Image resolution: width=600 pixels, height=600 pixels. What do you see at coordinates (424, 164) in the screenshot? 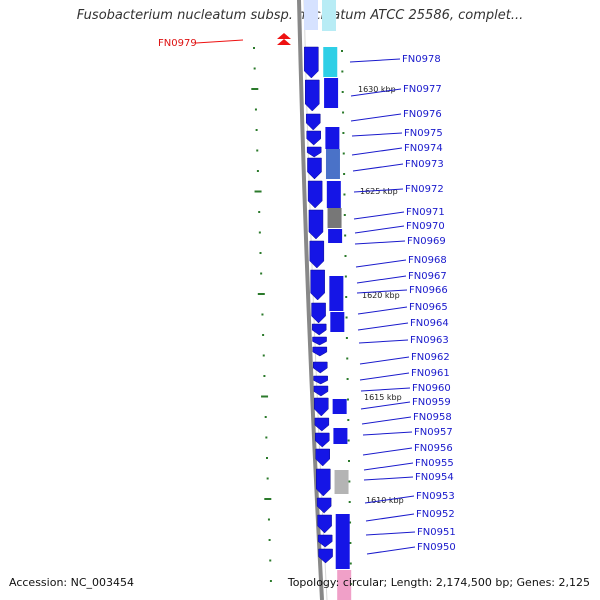
I see `gene-label: FN0973` at bounding box center [424, 164].